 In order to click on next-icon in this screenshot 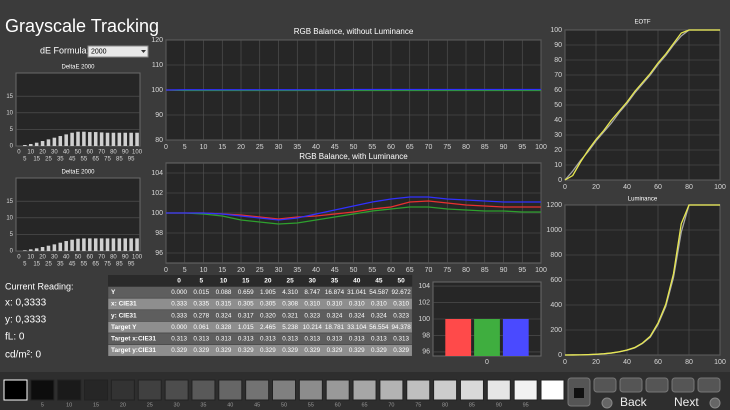, I will do `click(715, 403)`.